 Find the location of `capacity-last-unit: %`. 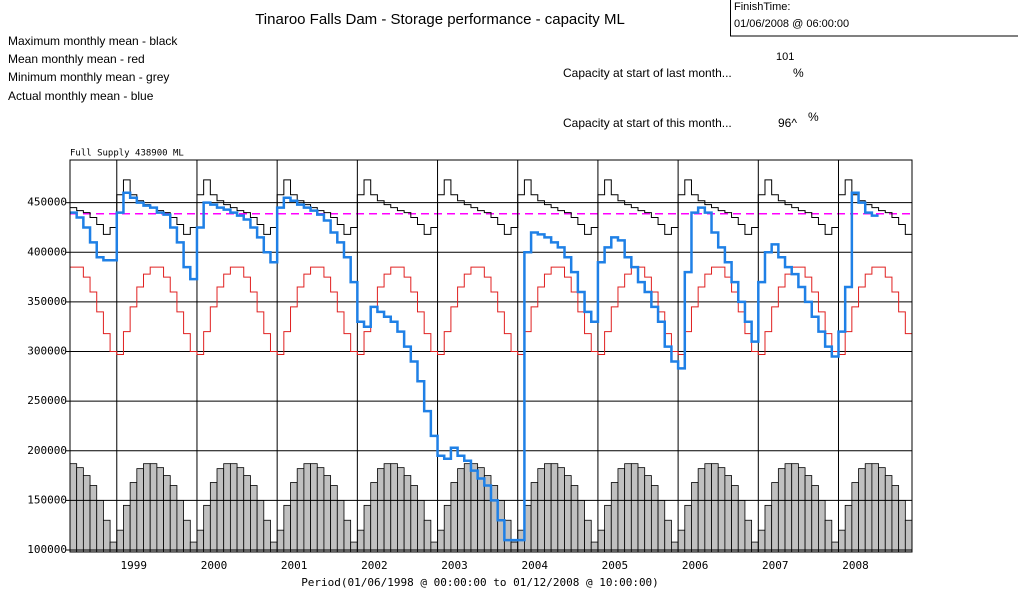

capacity-last-unit: % is located at coordinates (798, 73).